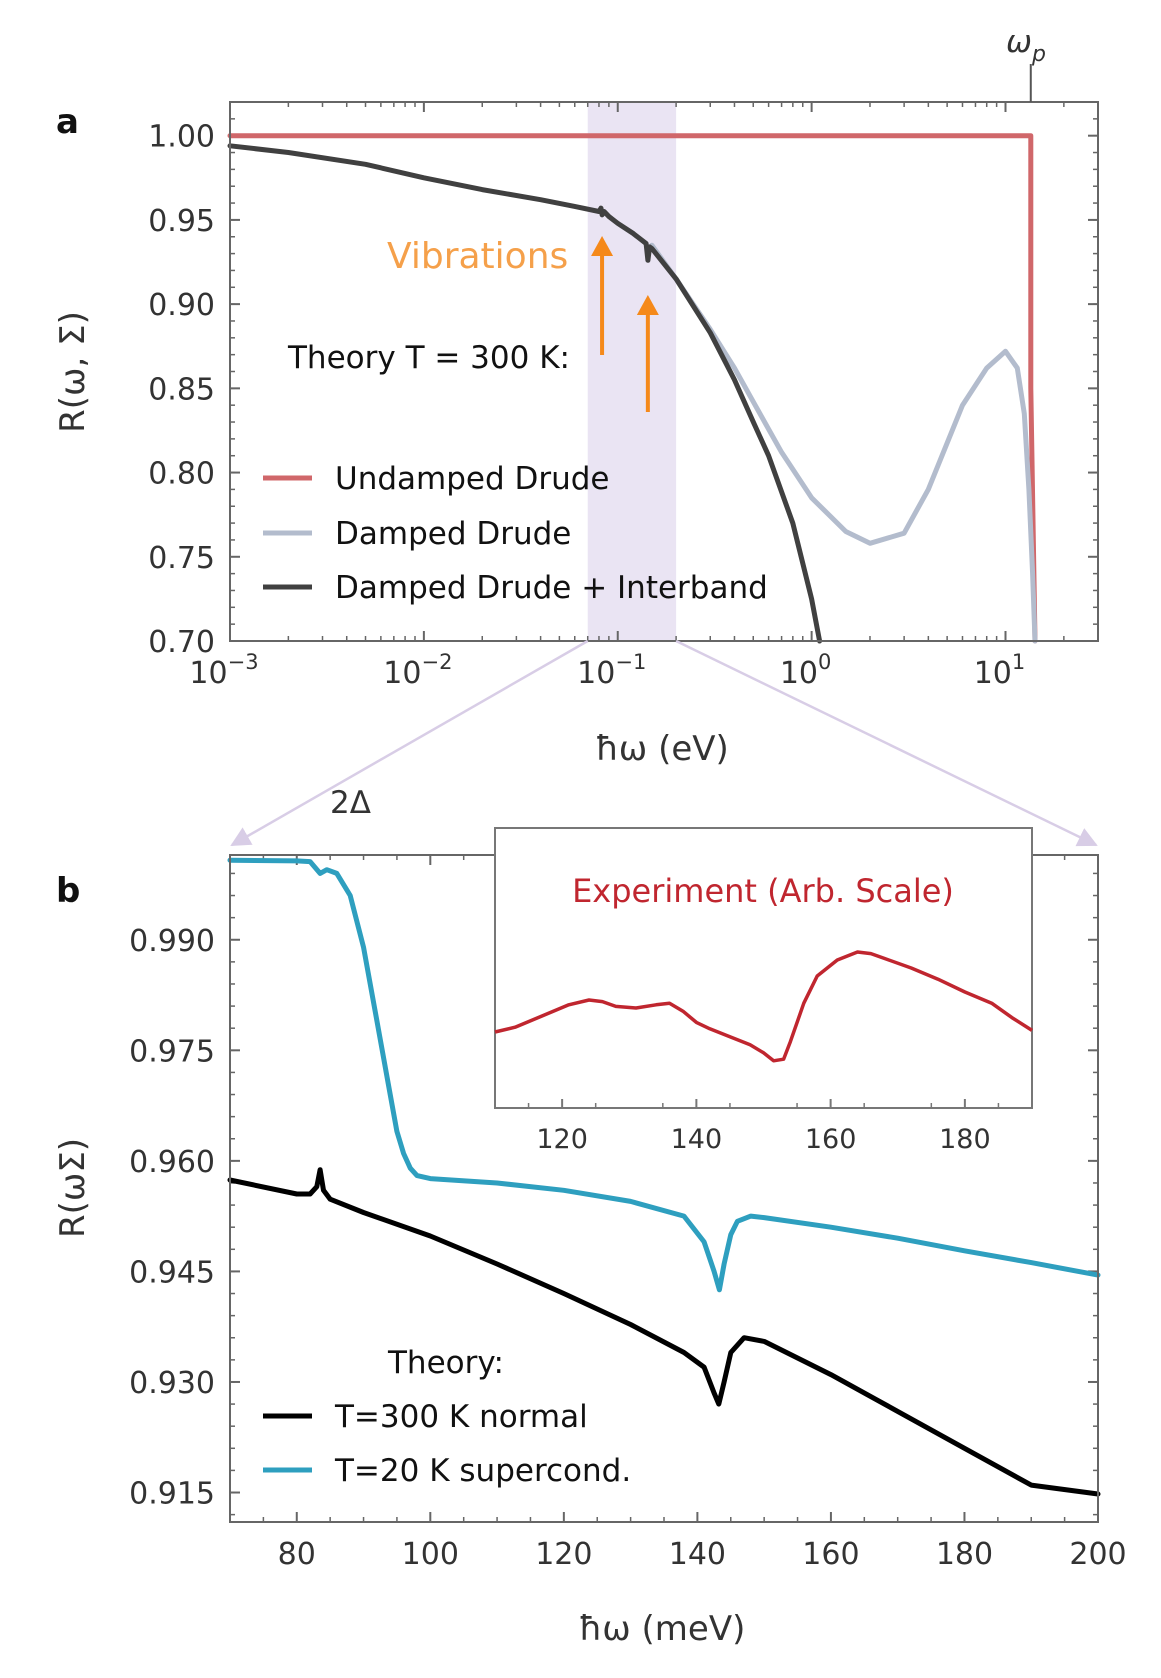  What do you see at coordinates (181, 137) in the screenshot?
I see `y-tick-label: 1.00` at bounding box center [181, 137].